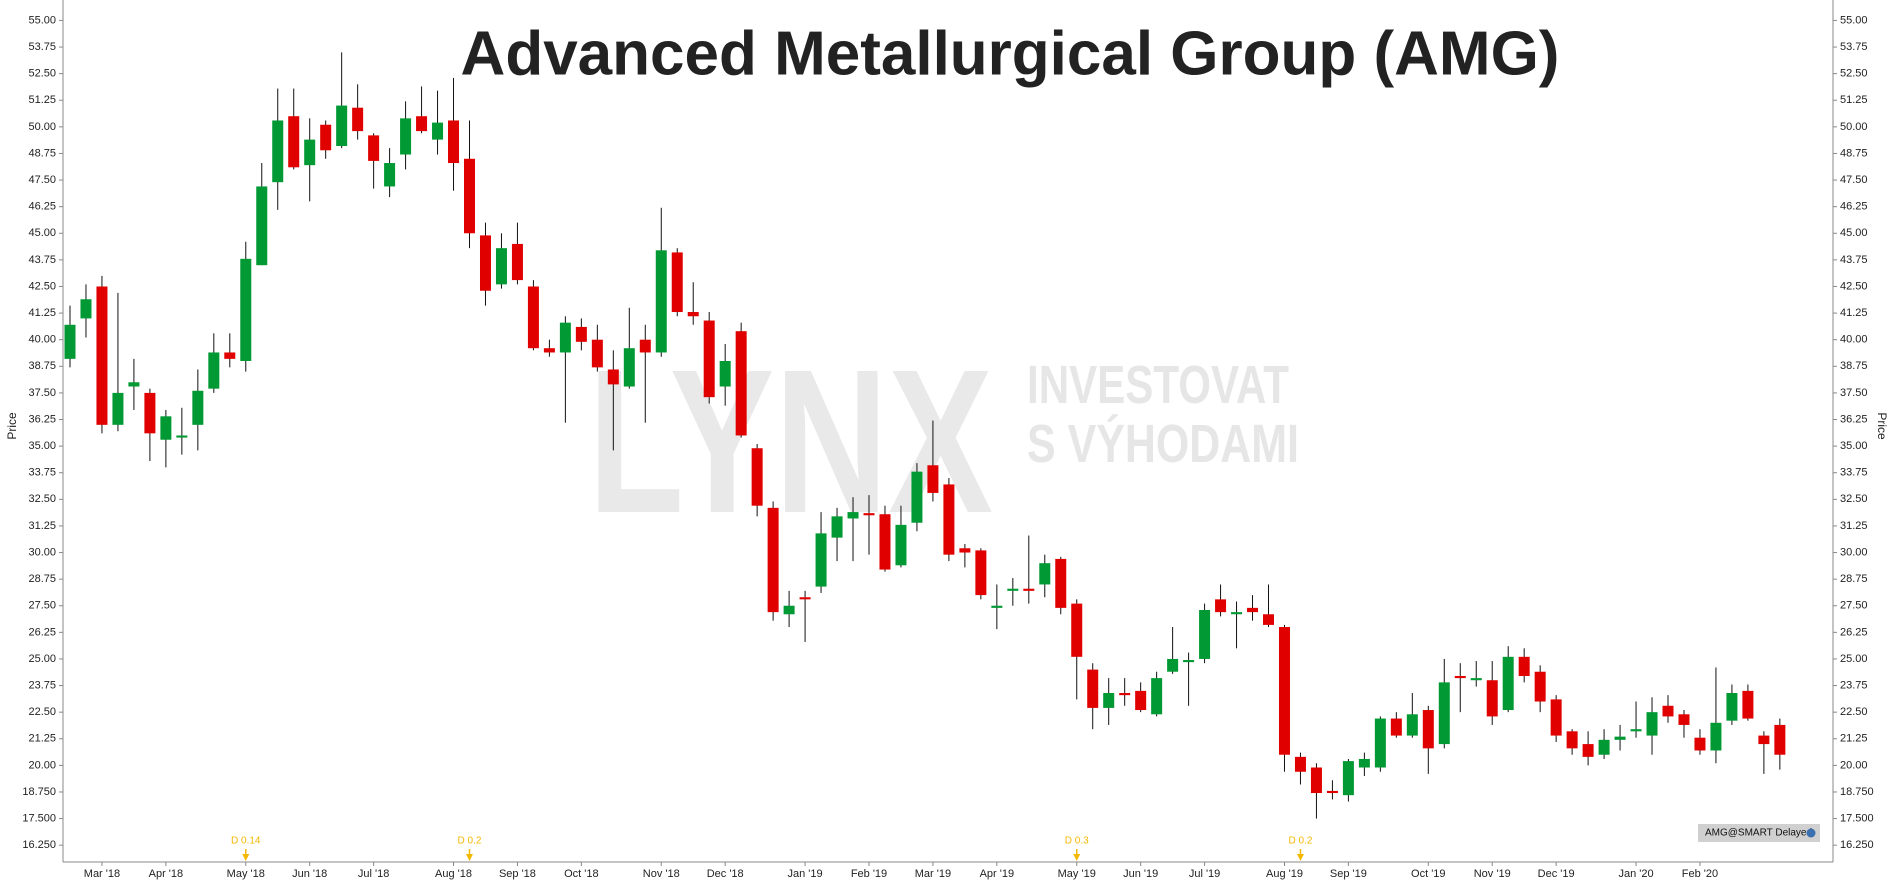 This screenshot has height=881, width=1891. Describe the element at coordinates (42, 313) in the screenshot. I see `y-tick-label: 41.25` at that location.